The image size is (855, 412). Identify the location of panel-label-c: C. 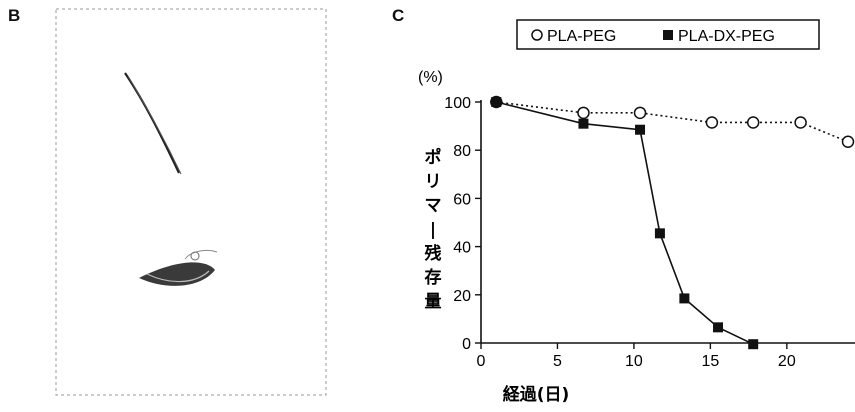
(398, 15).